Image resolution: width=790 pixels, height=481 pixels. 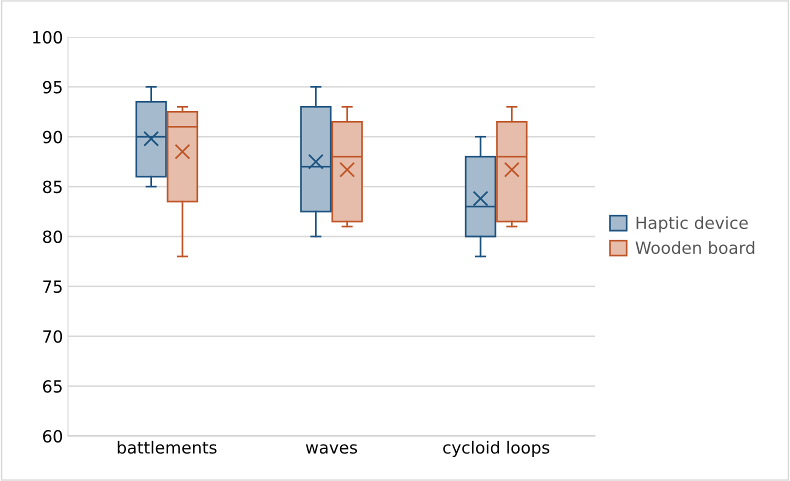 I want to click on y-tick-label: 85, so click(x=52, y=187).